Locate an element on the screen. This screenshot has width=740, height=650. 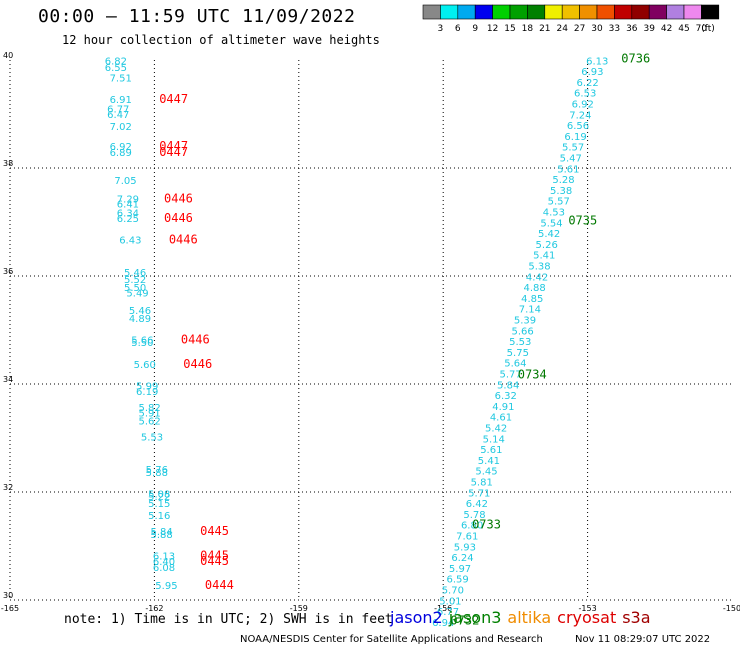
wave-height-value: 6.94 is located at coordinates (443, 623).